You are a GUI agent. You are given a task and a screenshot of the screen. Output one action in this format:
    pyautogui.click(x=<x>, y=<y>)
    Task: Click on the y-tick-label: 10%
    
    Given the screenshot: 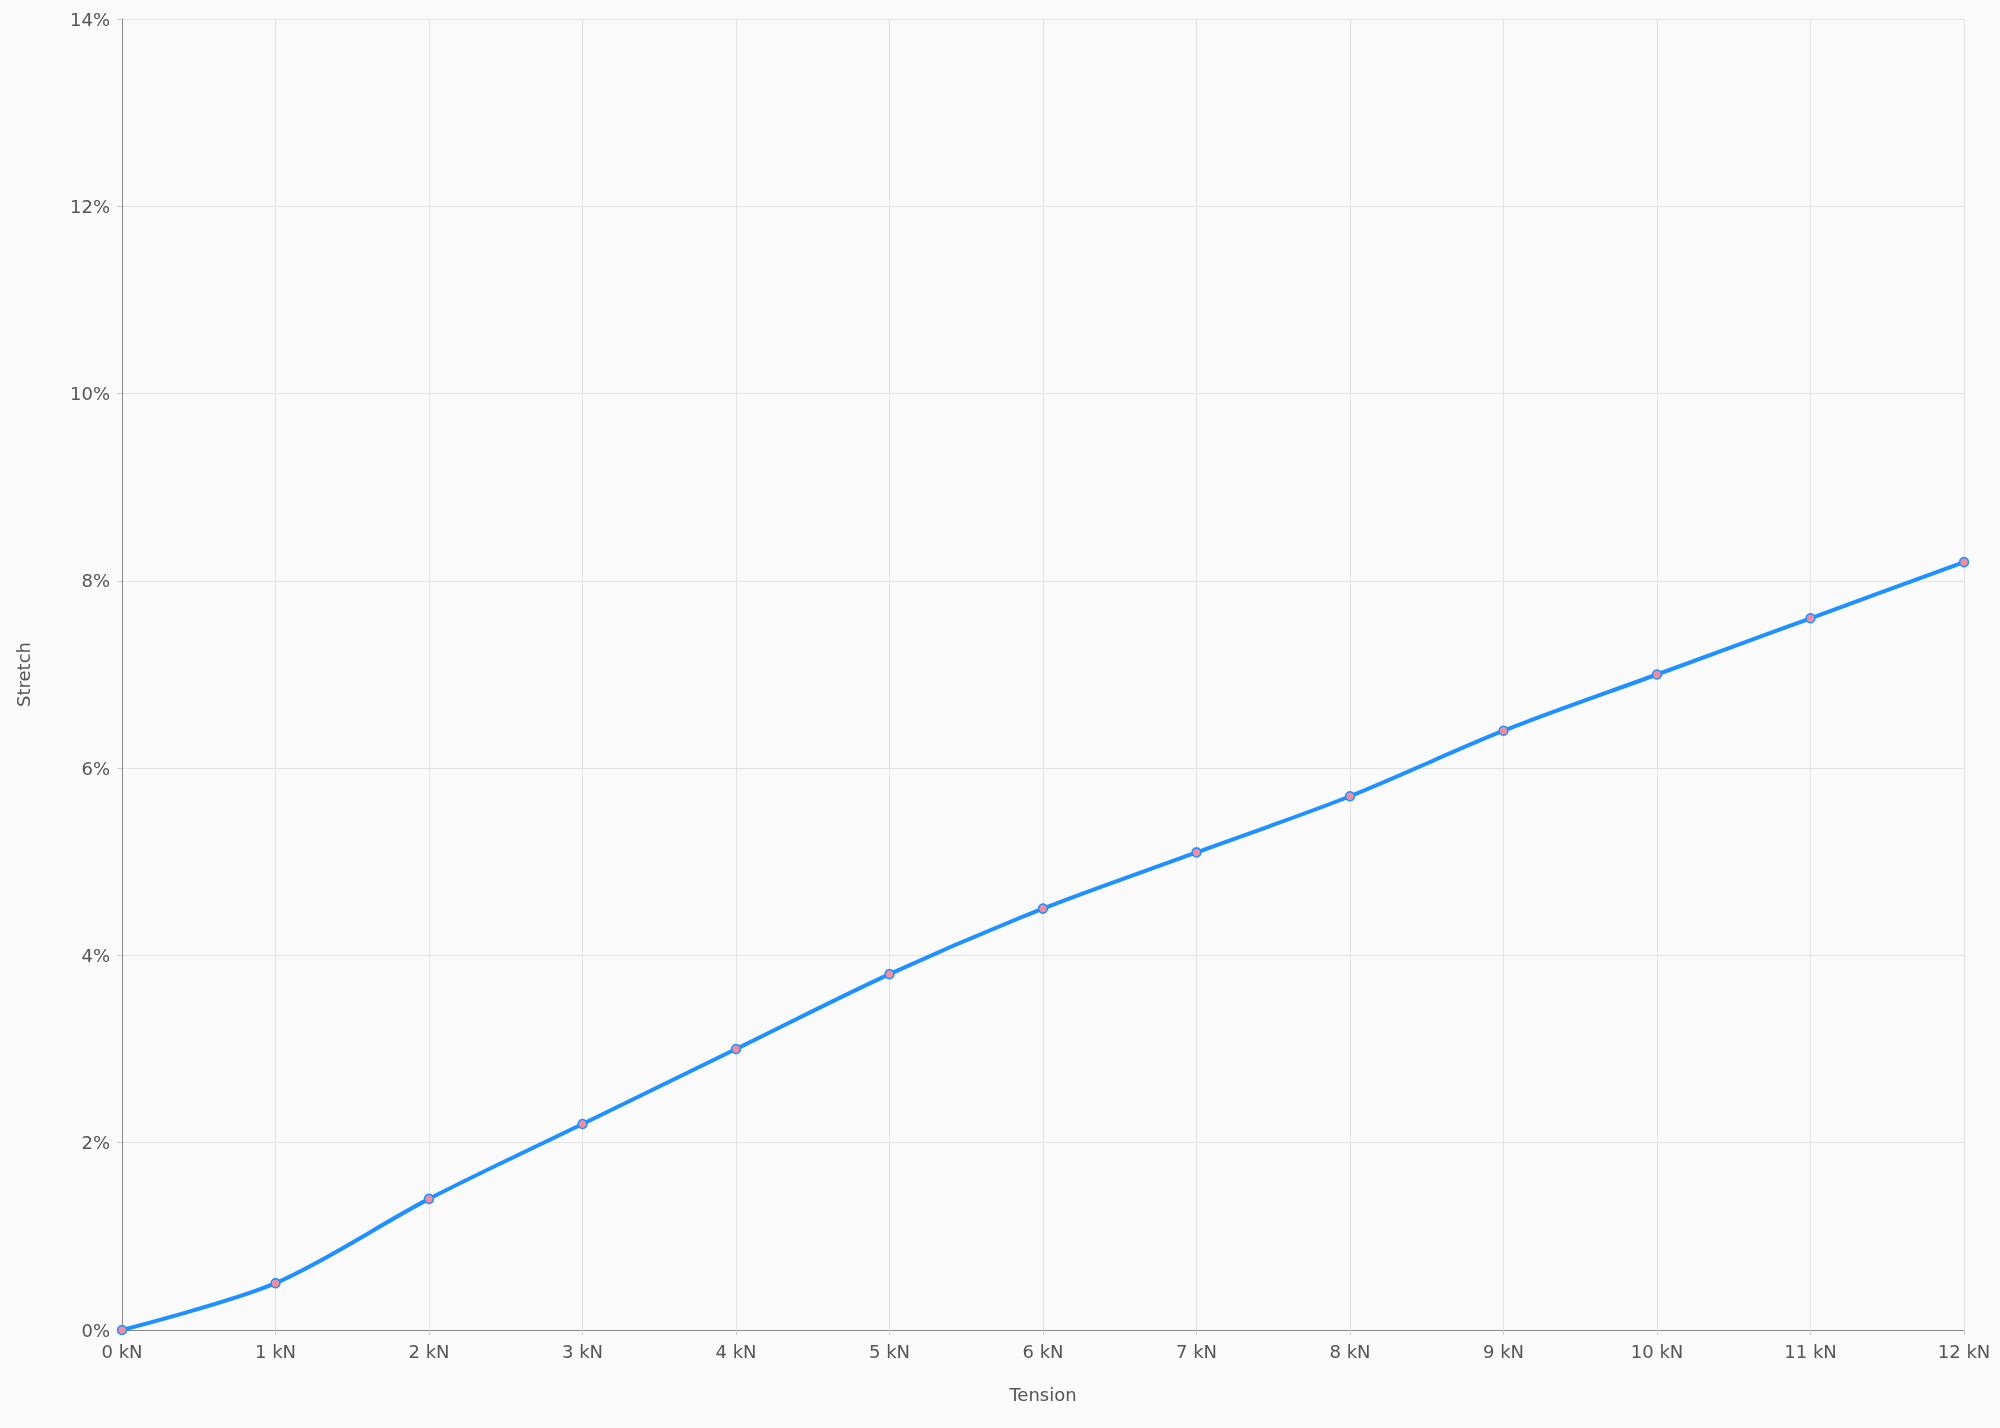 What is the action you would take?
    pyautogui.click(x=89, y=394)
    